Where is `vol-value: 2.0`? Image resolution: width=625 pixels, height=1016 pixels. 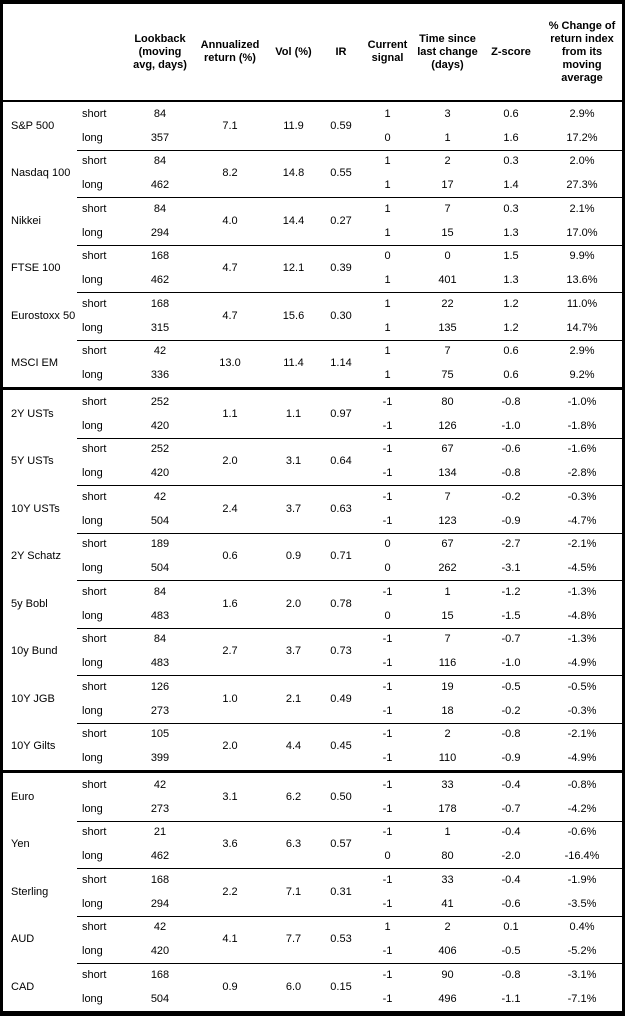 vol-value: 2.0 is located at coordinates (293, 603).